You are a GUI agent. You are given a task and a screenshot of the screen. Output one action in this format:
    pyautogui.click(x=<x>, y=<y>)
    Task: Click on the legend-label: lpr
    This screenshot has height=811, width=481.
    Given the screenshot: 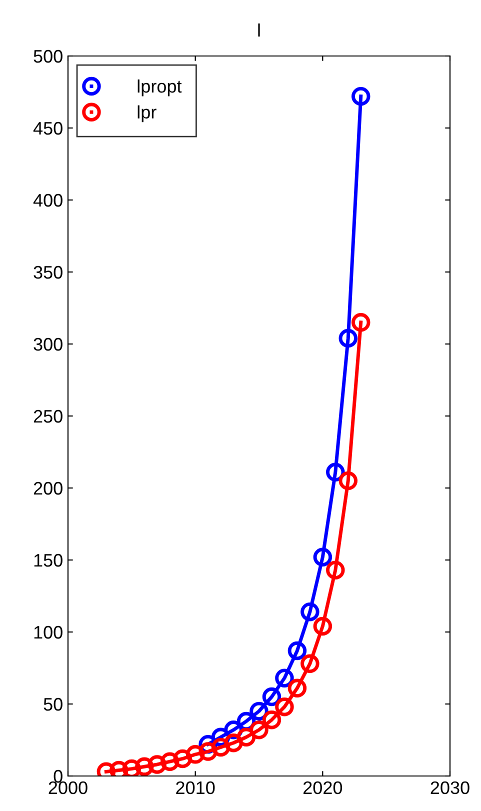 What is the action you would take?
    pyautogui.click(x=147, y=113)
    